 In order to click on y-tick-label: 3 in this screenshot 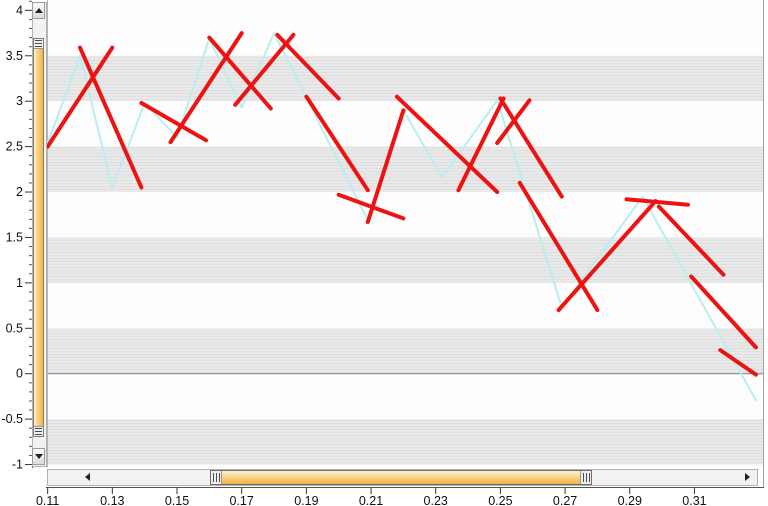, I will do `click(19, 101)`.